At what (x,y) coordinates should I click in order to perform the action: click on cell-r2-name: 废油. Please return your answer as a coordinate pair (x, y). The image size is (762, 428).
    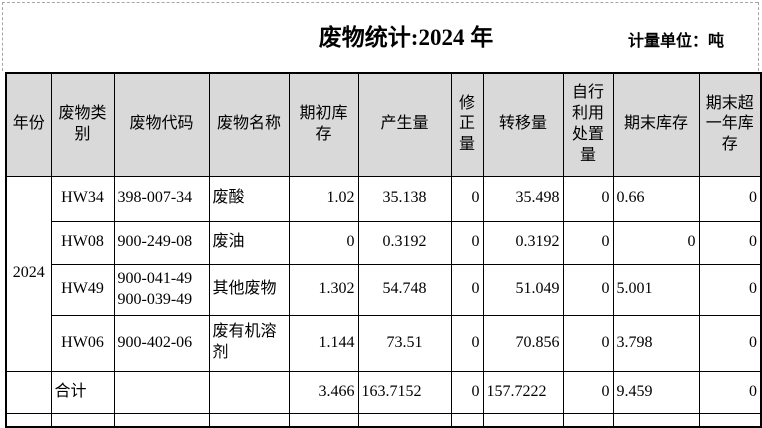
    Looking at the image, I should click on (249, 242).